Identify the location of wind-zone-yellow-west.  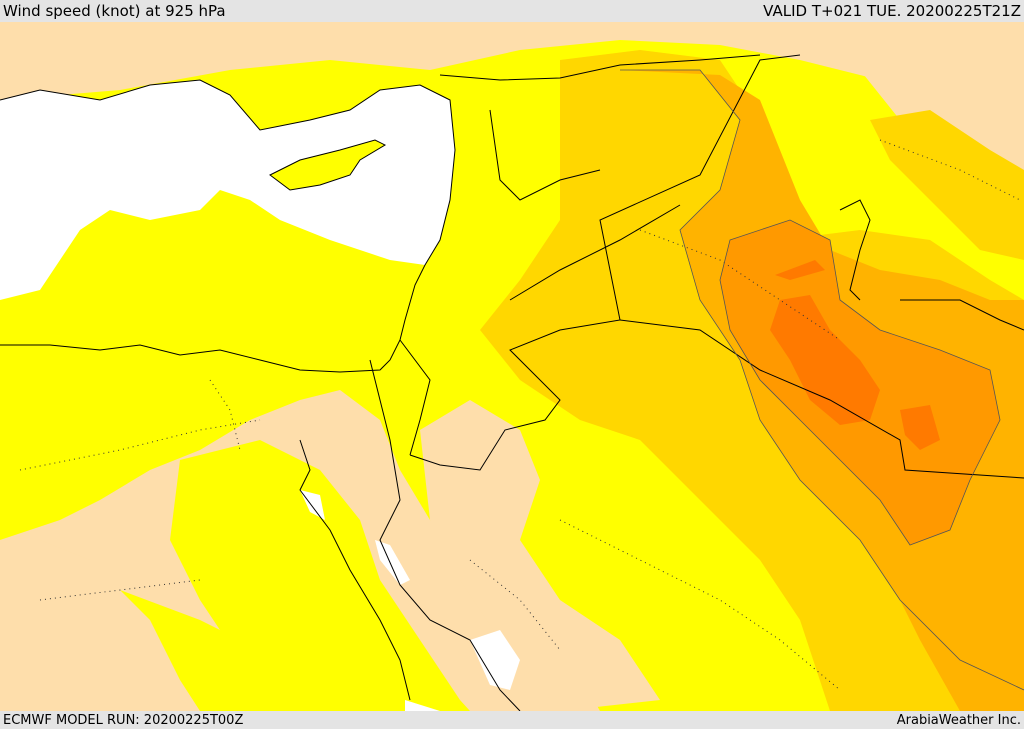
(320, 575).